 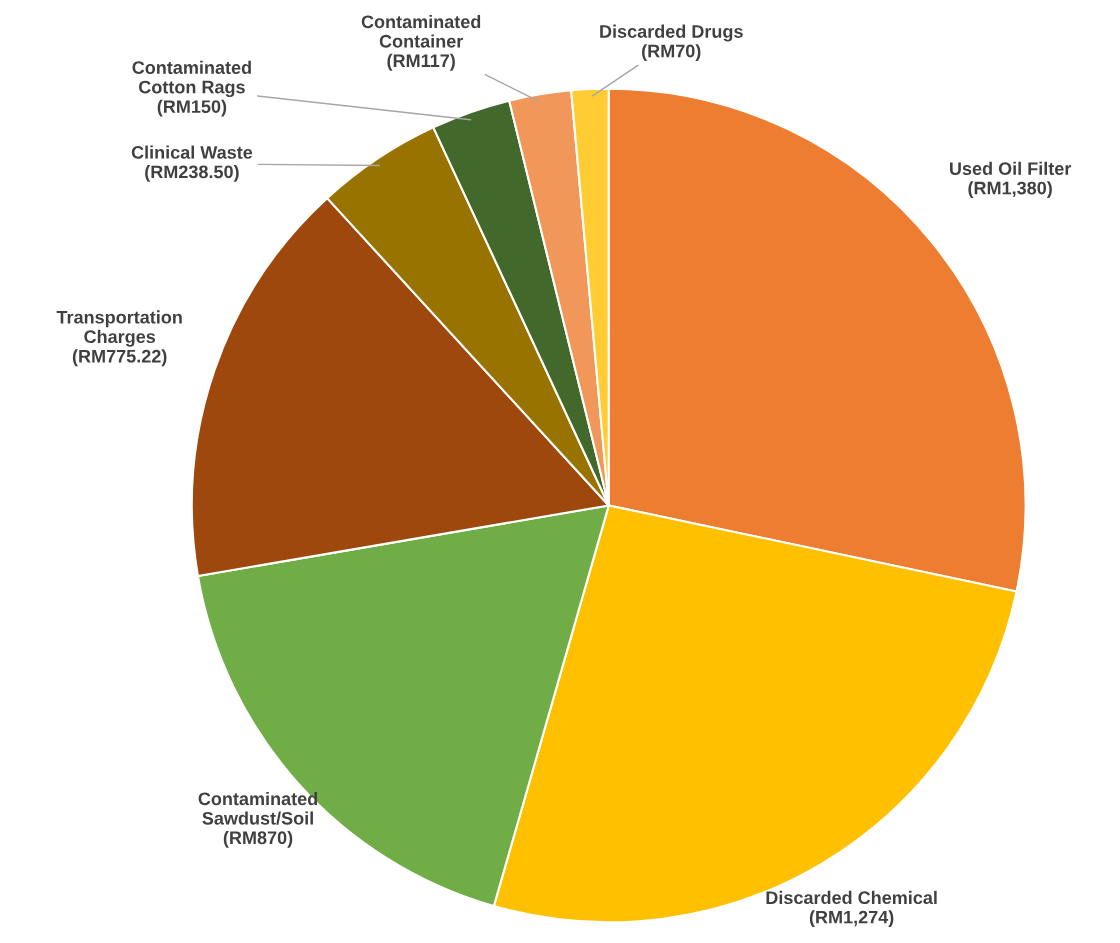 What do you see at coordinates (119, 328) in the screenshot?
I see `slice-label: Transportation Charges` at bounding box center [119, 328].